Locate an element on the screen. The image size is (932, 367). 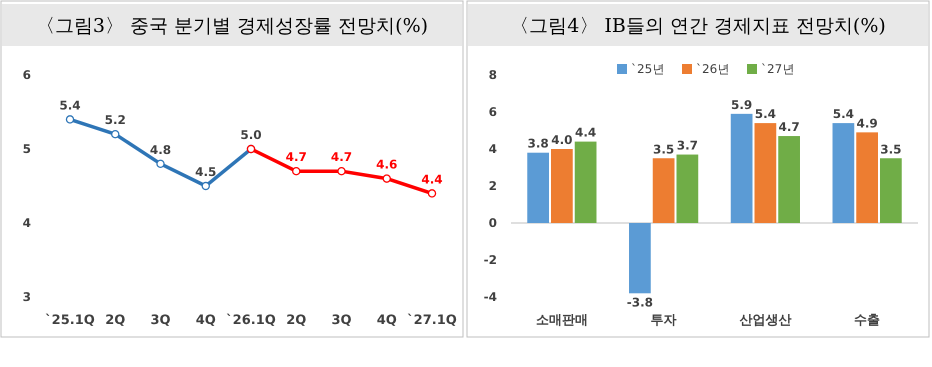
y-tick-label: -2 is located at coordinates (490, 260).